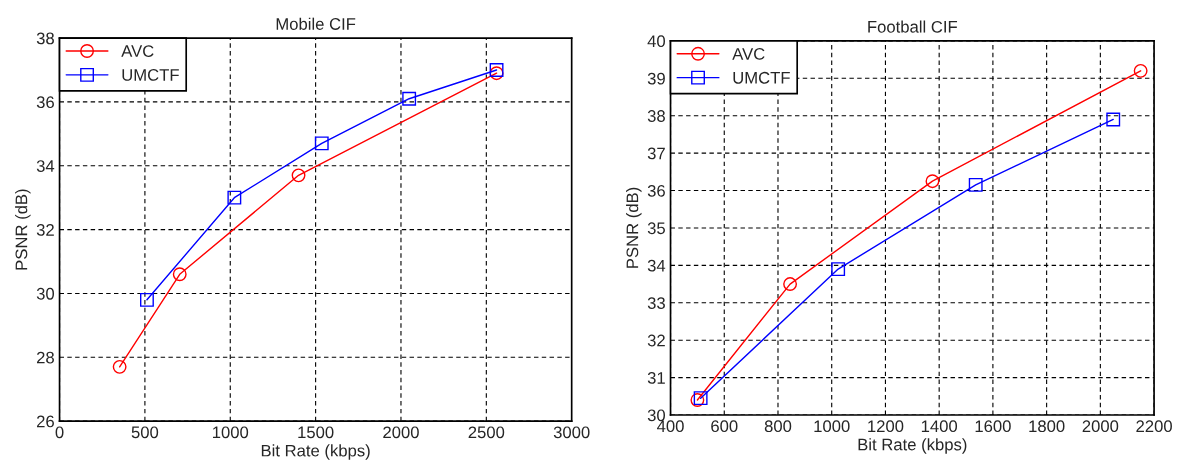 The width and height of the screenshot is (1191, 470). I want to click on y-tick-label: 40, so click(656, 41).